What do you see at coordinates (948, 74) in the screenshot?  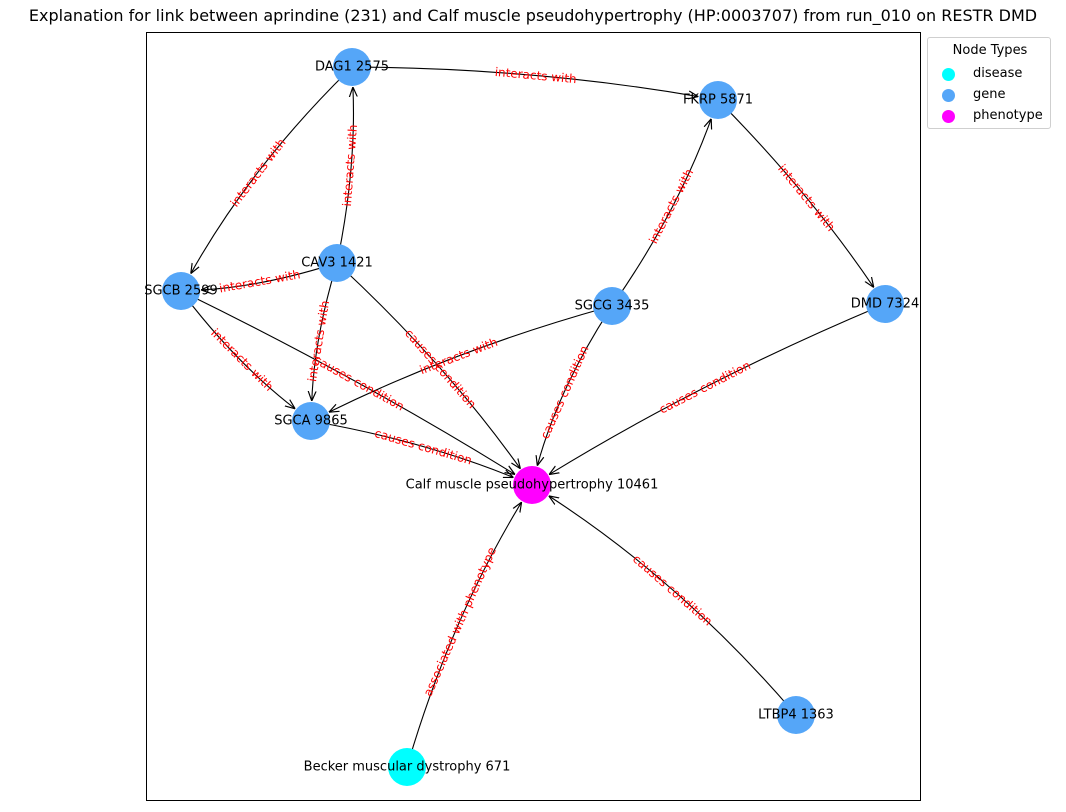 I see `legend-marker-disease` at bounding box center [948, 74].